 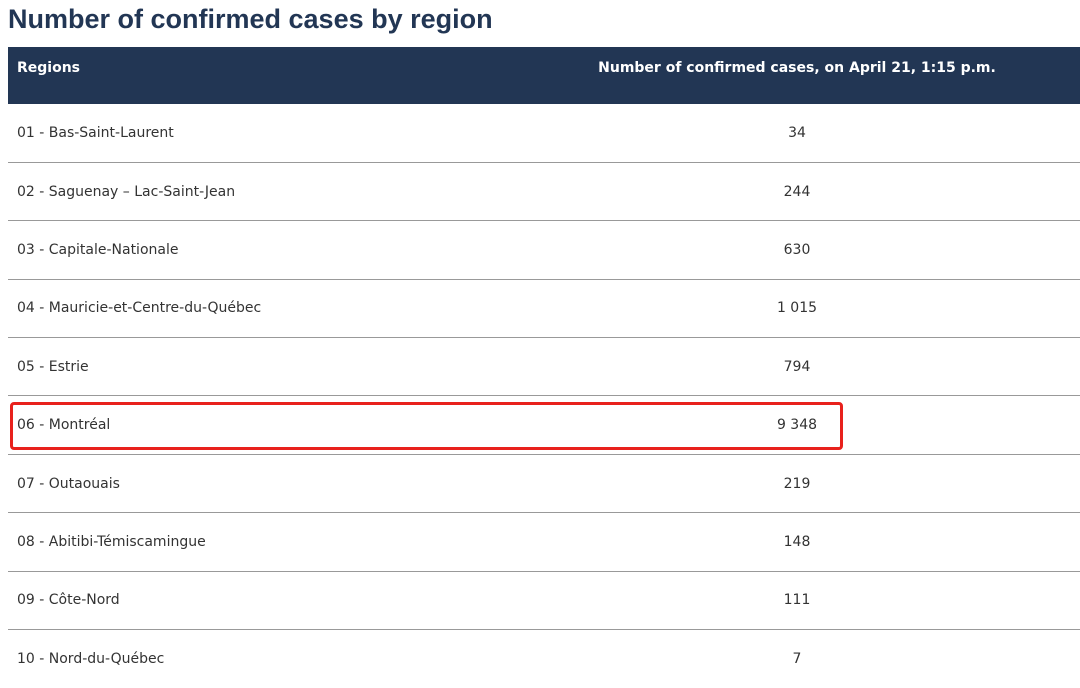 I want to click on table-row: 05 - Estrie 794, so click(x=544, y=367).